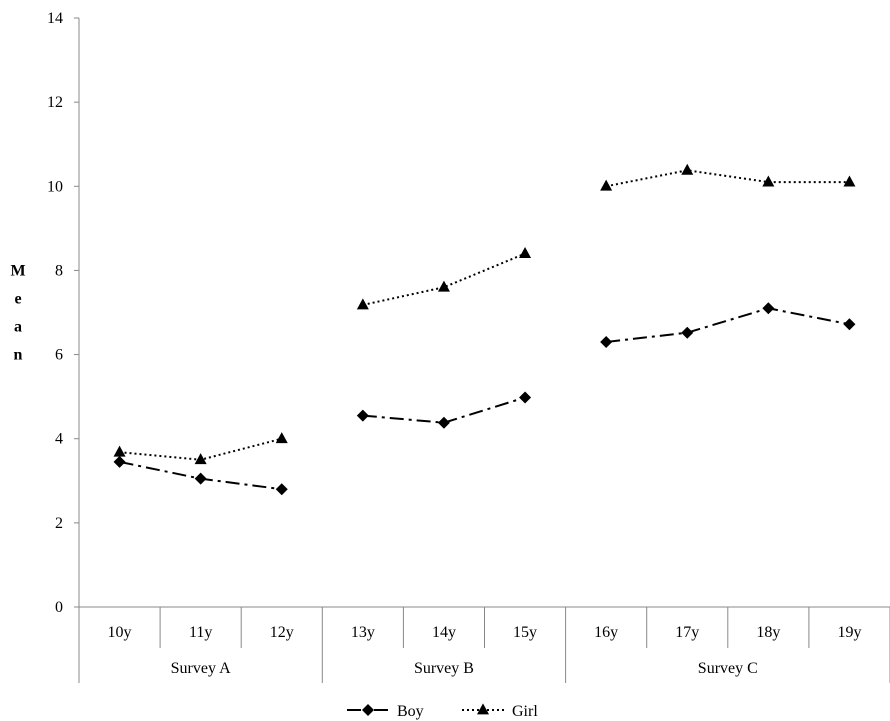 The image size is (890, 721). Describe the element at coordinates (444, 668) in the screenshot. I see `group-label: Survey B` at that location.